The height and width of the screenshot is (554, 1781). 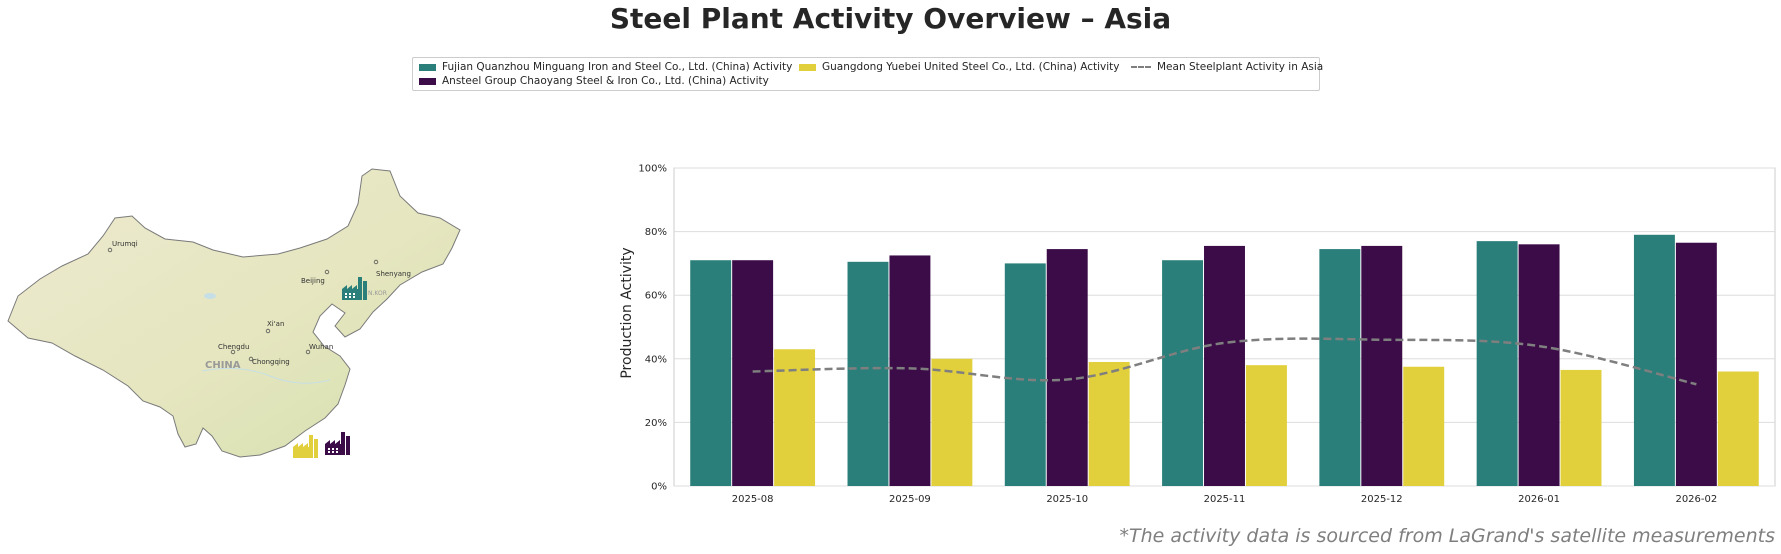 I want to click on y-tick-label: 40%, so click(x=656, y=359).